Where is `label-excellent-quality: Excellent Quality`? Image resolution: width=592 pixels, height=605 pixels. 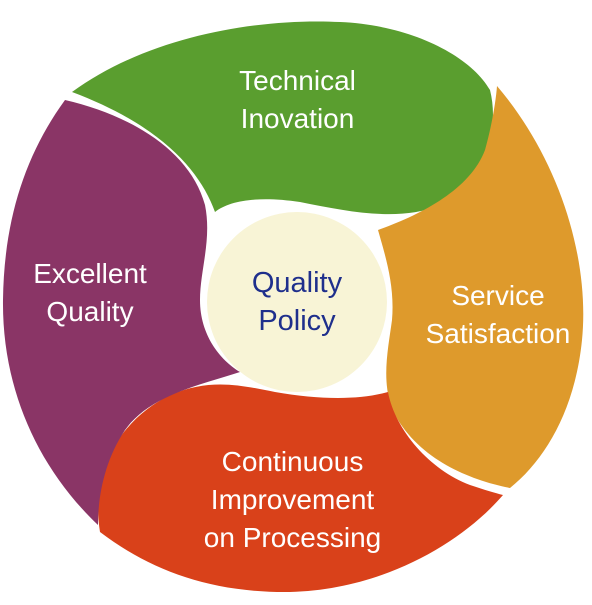
label-excellent-quality: Excellent Quality is located at coordinates (90, 292).